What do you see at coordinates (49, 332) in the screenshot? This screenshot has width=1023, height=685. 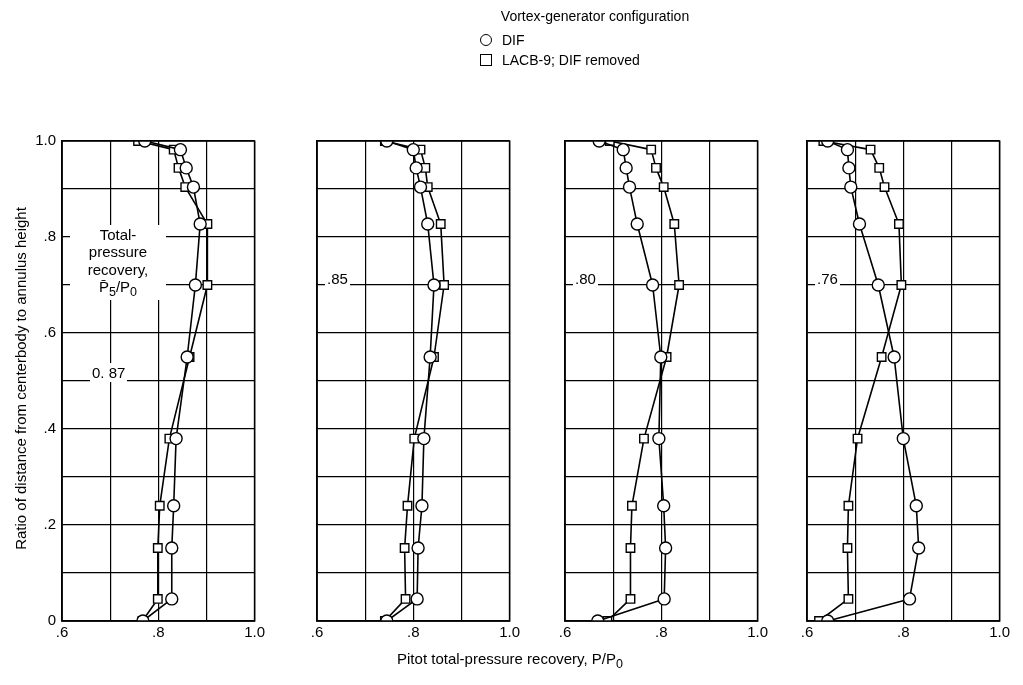 I see `y-tick-label: .6` at bounding box center [49, 332].